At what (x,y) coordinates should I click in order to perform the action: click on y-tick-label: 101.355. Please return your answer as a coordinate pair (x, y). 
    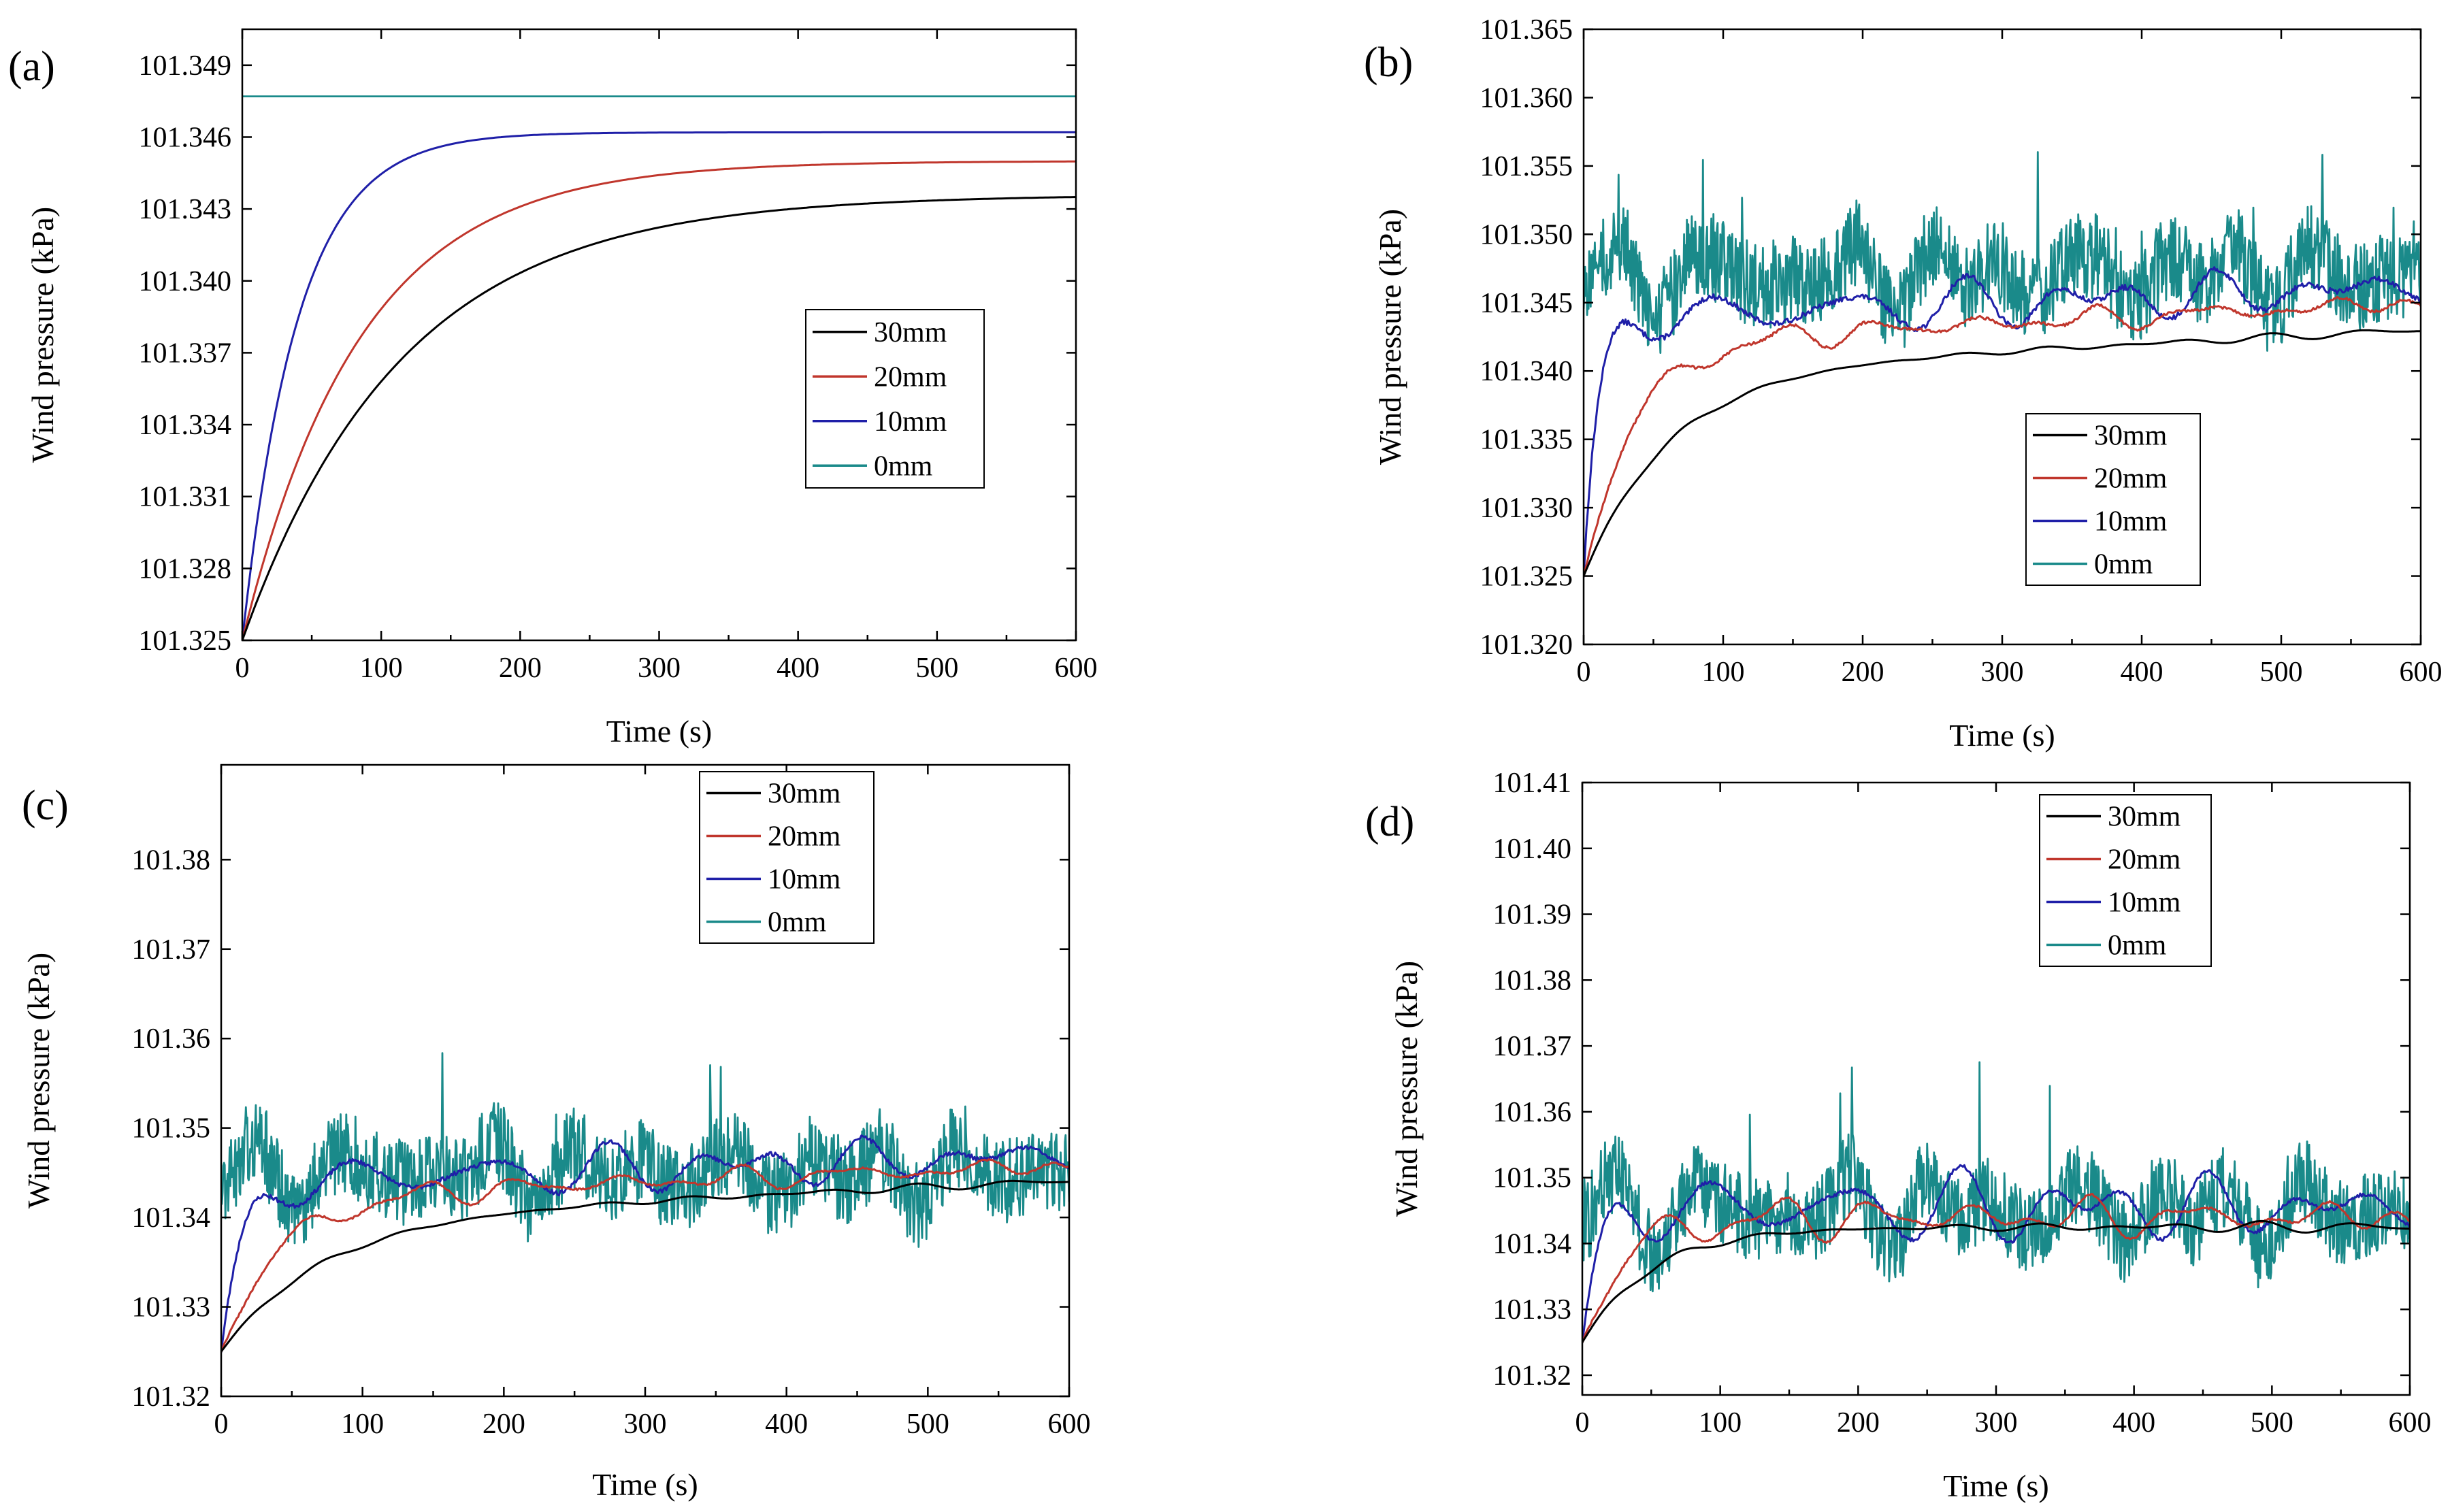
    Looking at the image, I should click on (1527, 166).